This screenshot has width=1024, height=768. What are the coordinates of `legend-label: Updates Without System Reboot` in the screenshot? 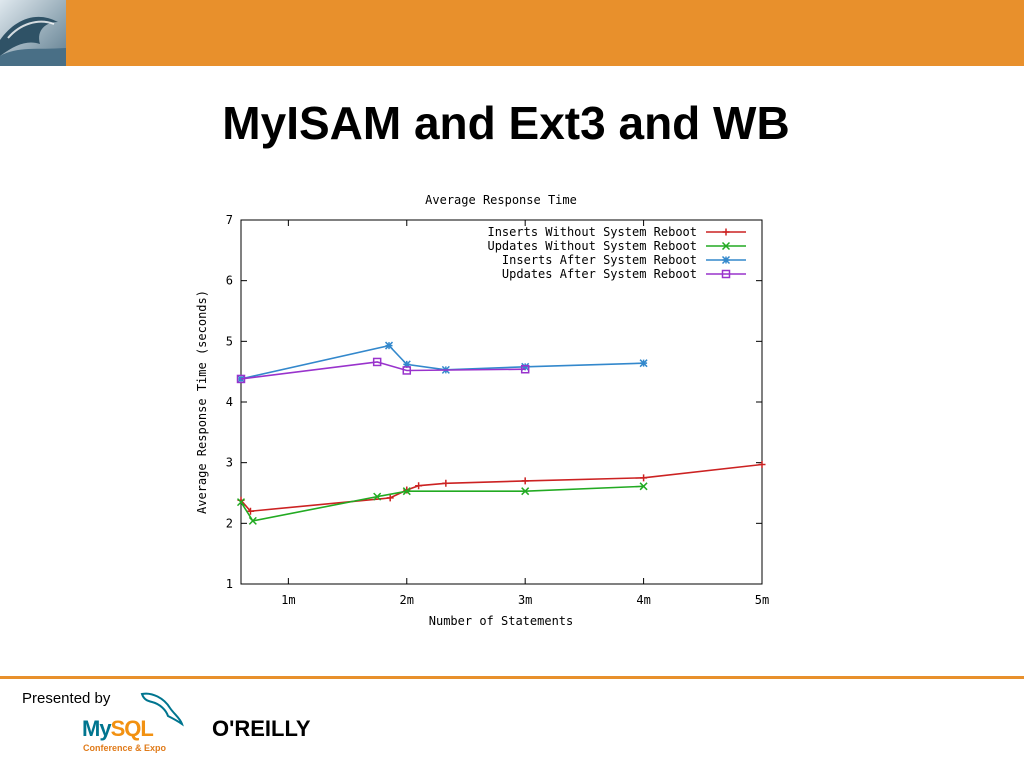 It's located at (592, 246).